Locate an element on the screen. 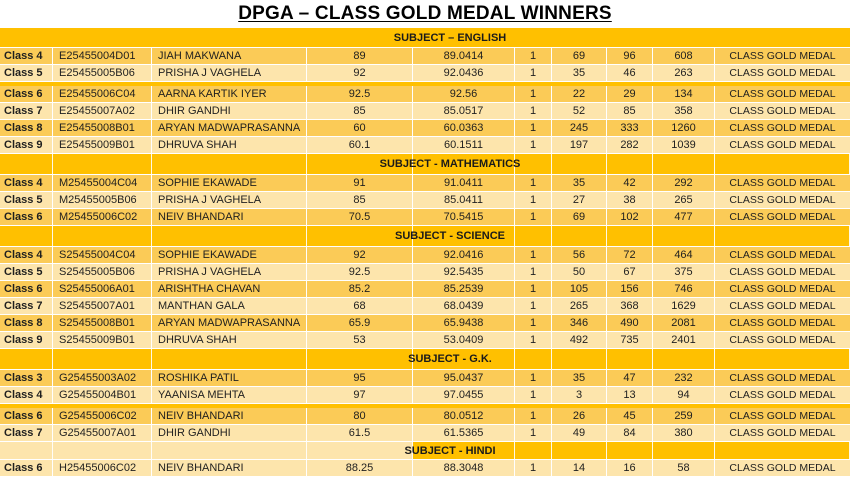 This screenshot has height=478, width=850. cell-stat-3: 1629 is located at coordinates (684, 306).